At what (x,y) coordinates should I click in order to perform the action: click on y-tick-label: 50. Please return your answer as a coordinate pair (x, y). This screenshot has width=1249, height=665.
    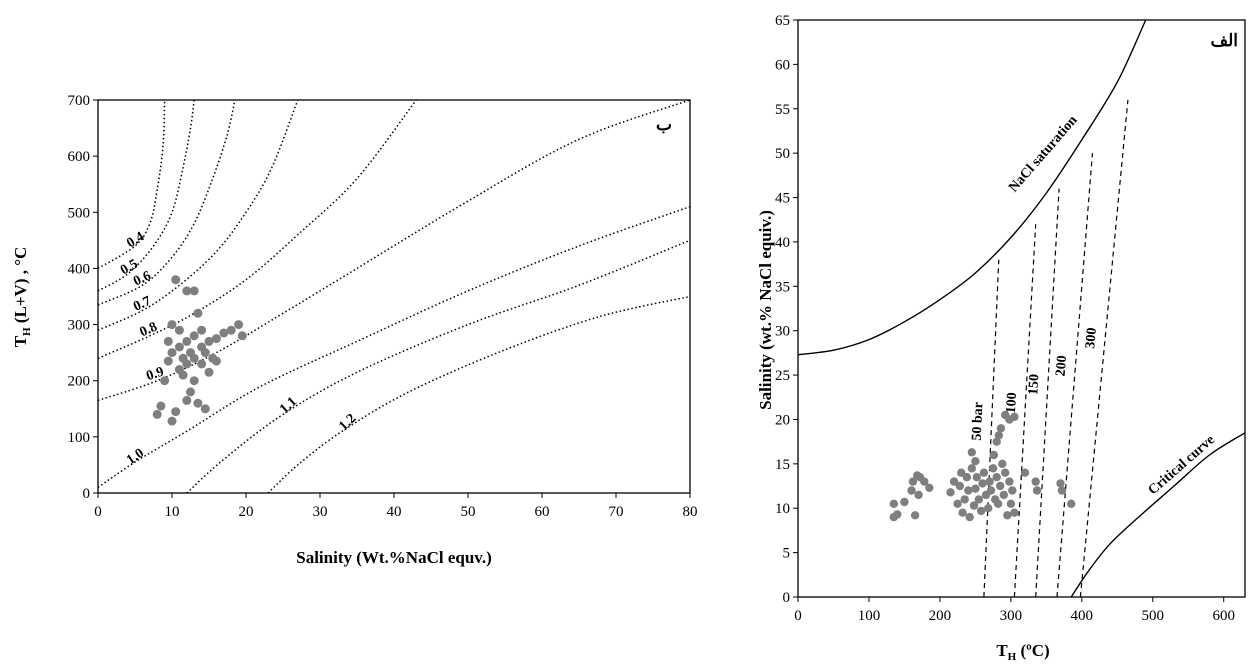
    Looking at the image, I should click on (782, 154).